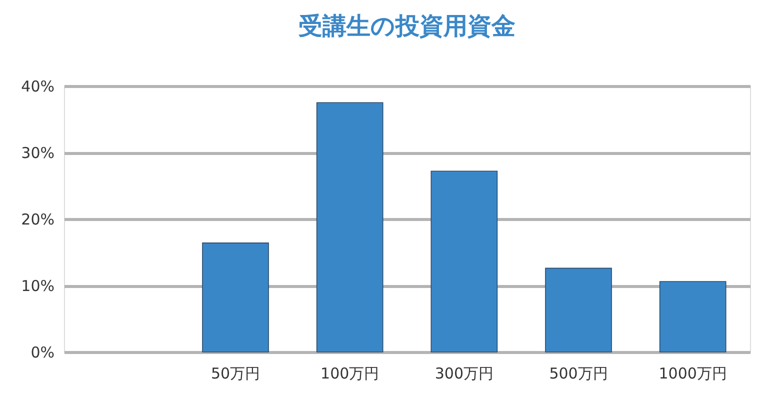 The height and width of the screenshot is (401, 780). Describe the element at coordinates (464, 373) in the screenshot. I see `x-tick-label: 300万円` at that location.